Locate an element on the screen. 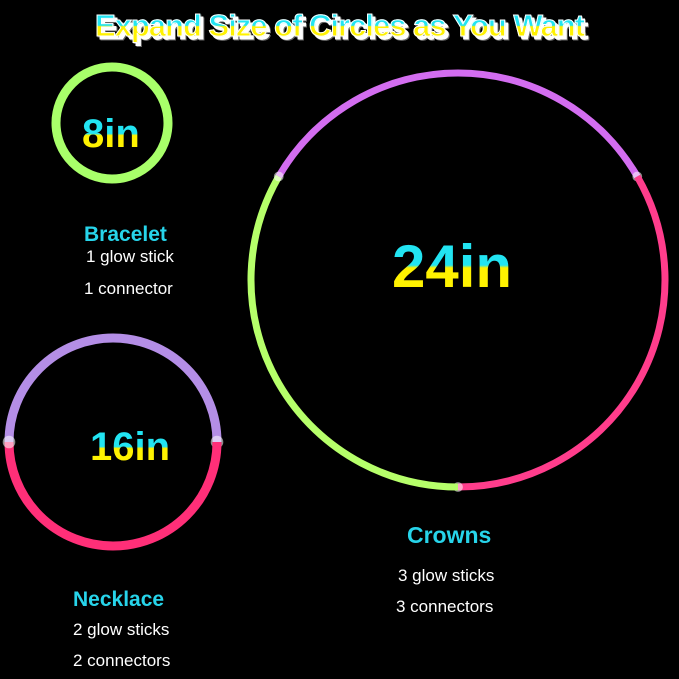 The height and width of the screenshot is (679, 679). bracelet-connectors: 1 connector is located at coordinates (128, 288).